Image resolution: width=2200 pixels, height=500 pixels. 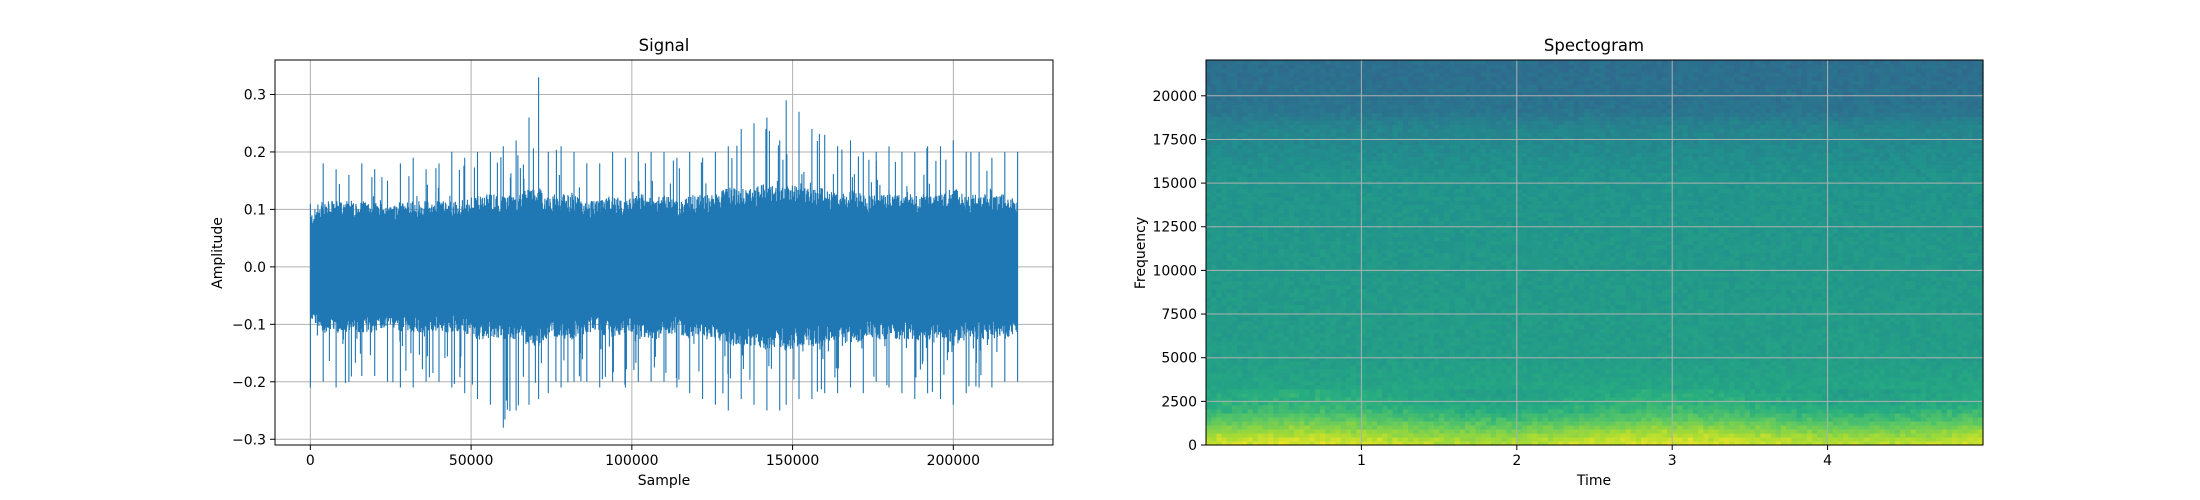 What do you see at coordinates (792, 461) in the screenshot?
I see `signal-x-tick-label: 150000` at bounding box center [792, 461].